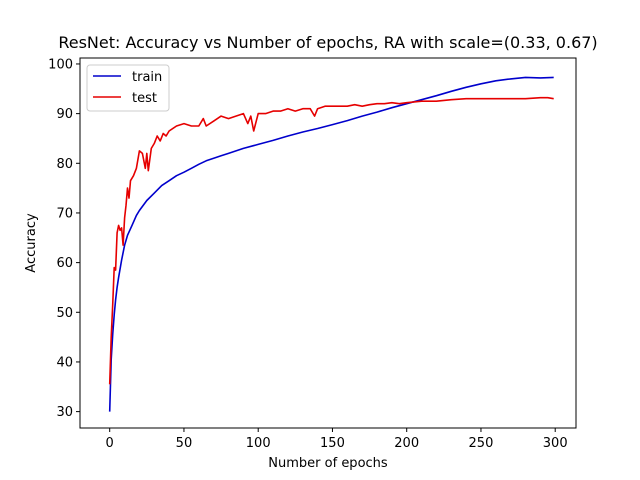 The width and height of the screenshot is (640, 480). What do you see at coordinates (555, 443) in the screenshot?
I see `x-tick-label: 300` at bounding box center [555, 443].